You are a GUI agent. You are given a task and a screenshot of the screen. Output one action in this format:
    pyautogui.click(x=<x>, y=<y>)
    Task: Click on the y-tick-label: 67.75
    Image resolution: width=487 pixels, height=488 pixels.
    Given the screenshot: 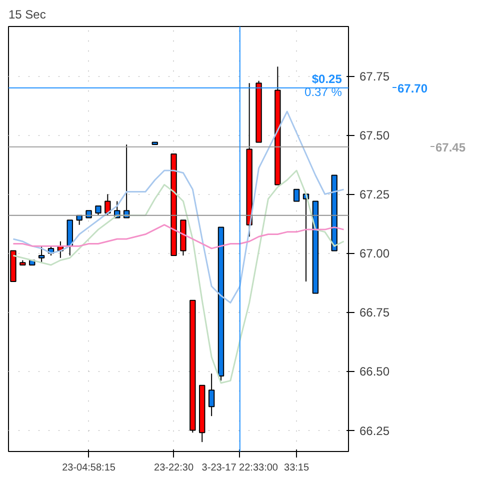 What is the action you would take?
    pyautogui.click(x=375, y=77)
    